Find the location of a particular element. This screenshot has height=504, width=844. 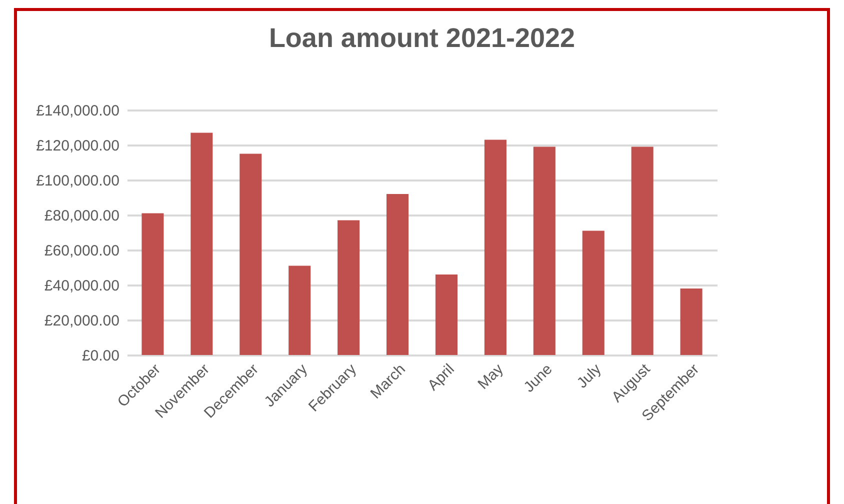

y-tick-label: £140,000.00 is located at coordinates (78, 111).